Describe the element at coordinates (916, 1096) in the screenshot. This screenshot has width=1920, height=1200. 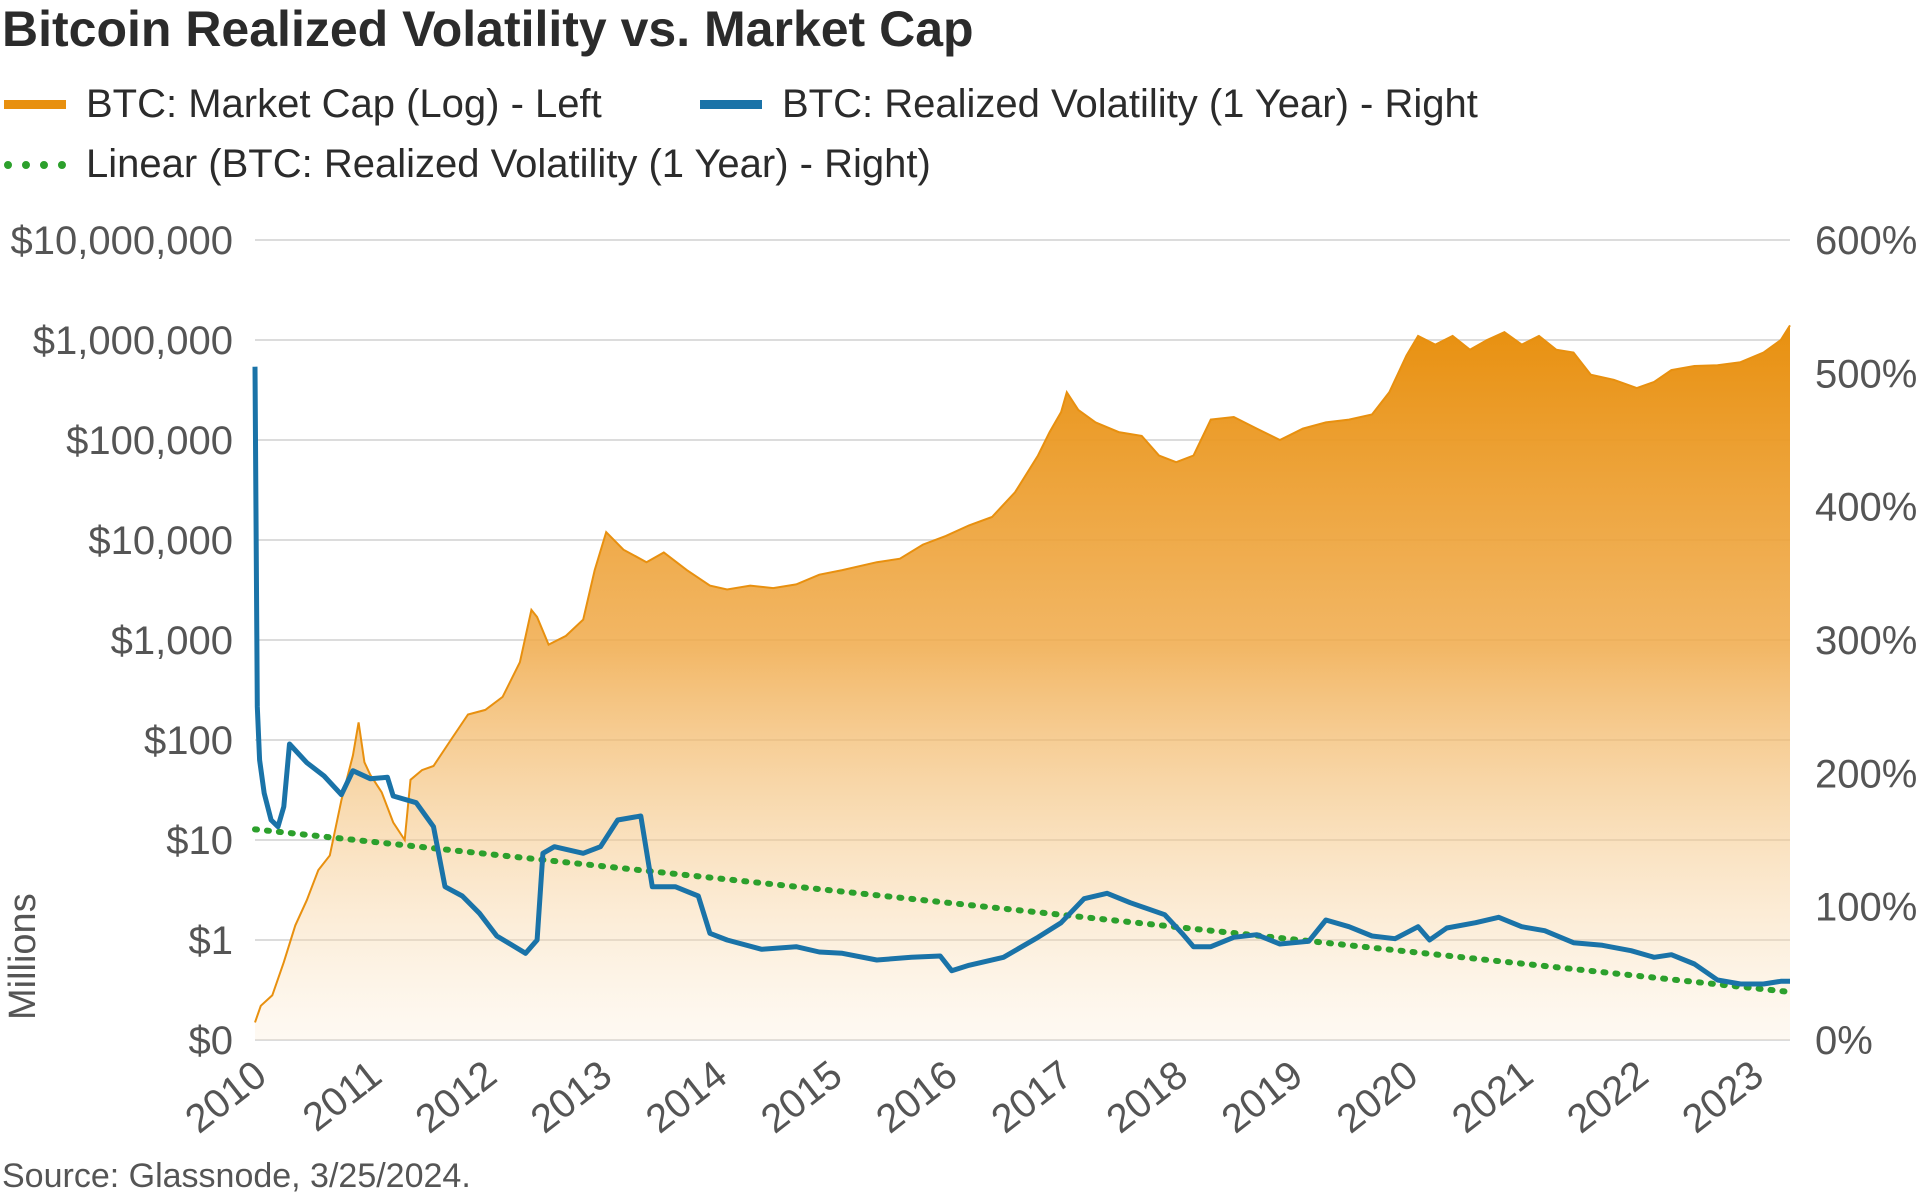
I see `x-tick-label: 2016` at that location.